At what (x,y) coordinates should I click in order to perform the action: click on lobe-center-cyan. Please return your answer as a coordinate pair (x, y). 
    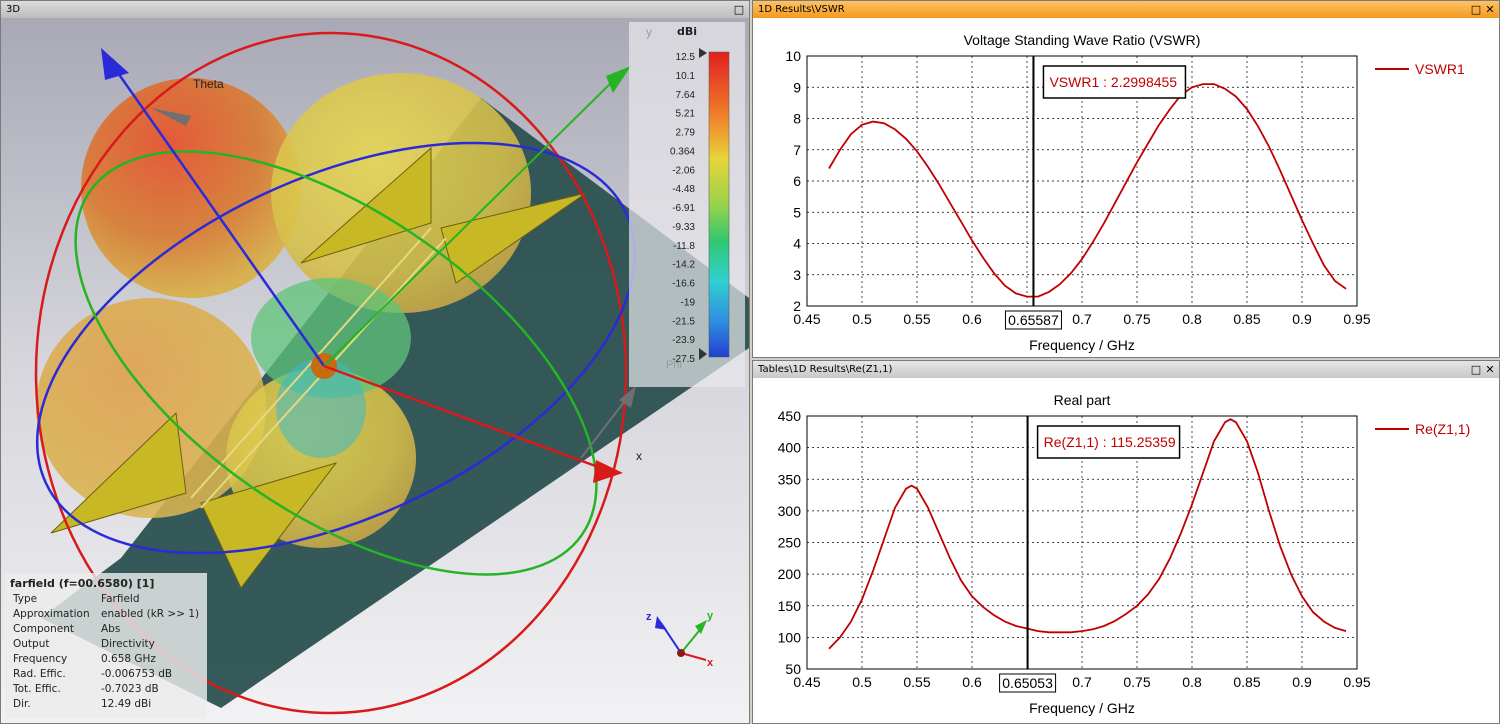
    Looking at the image, I should click on (321, 408).